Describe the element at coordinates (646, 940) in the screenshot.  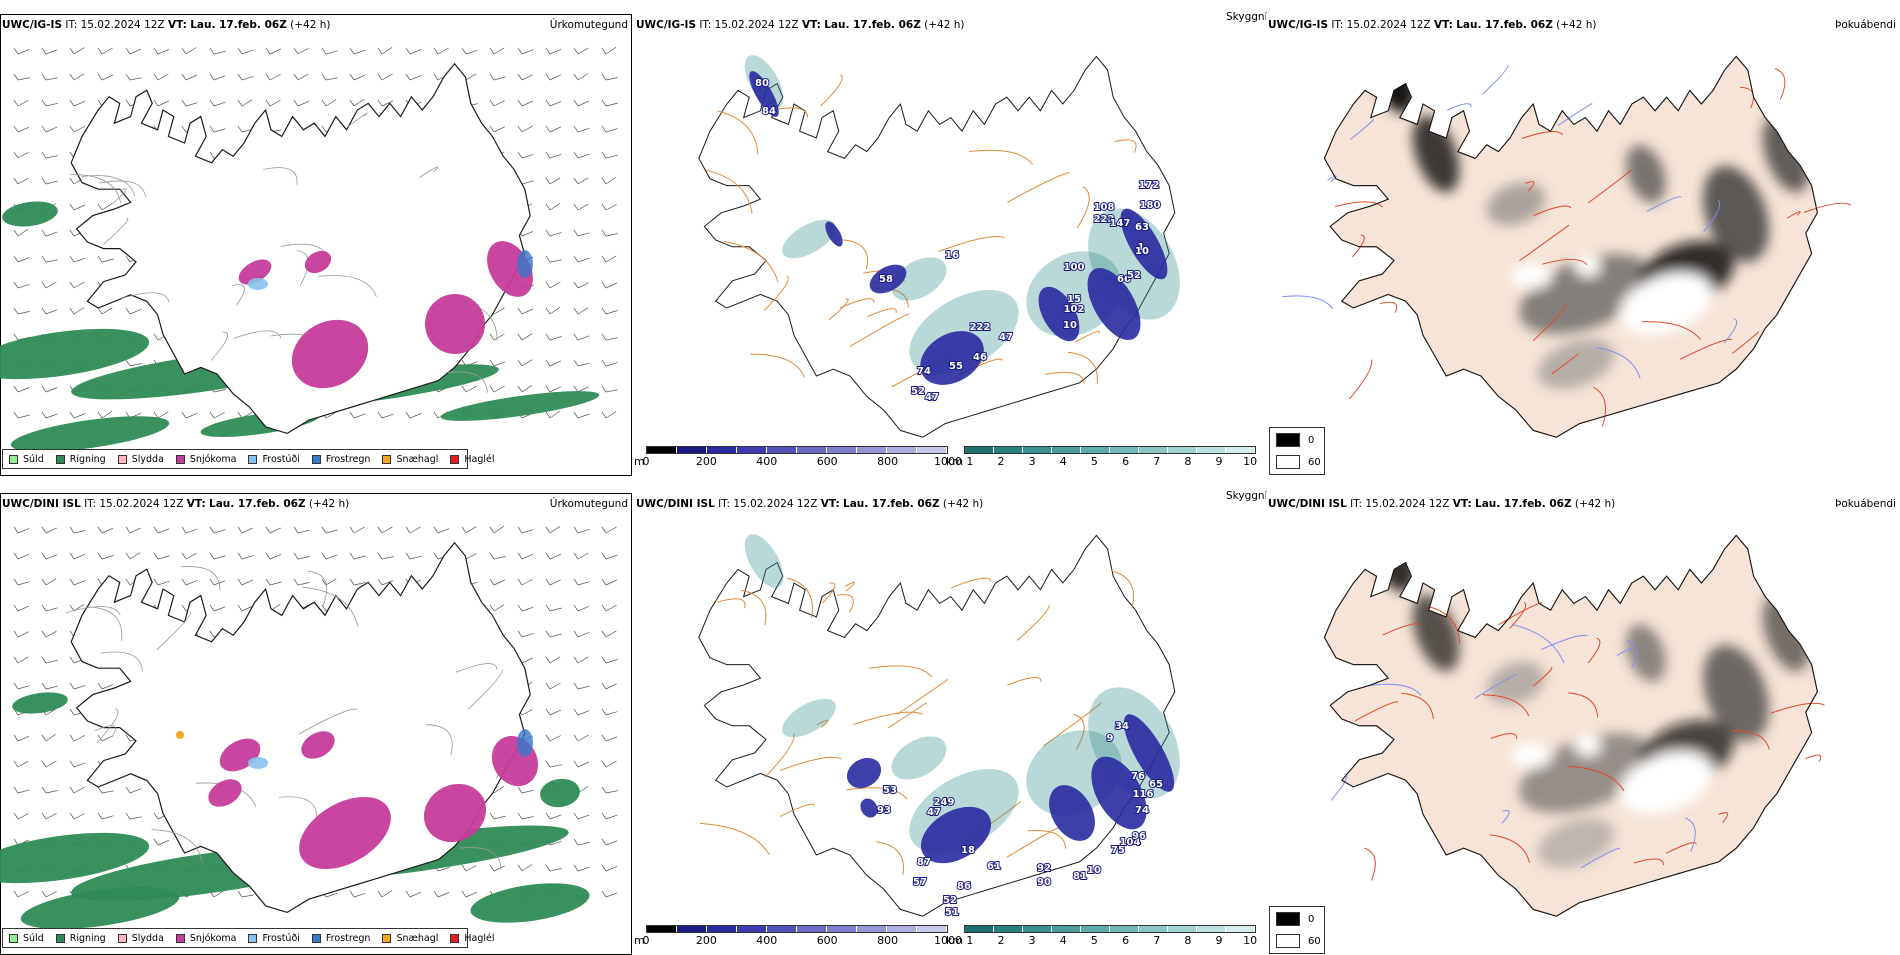
I see `ceiling-tick: 0` at that location.